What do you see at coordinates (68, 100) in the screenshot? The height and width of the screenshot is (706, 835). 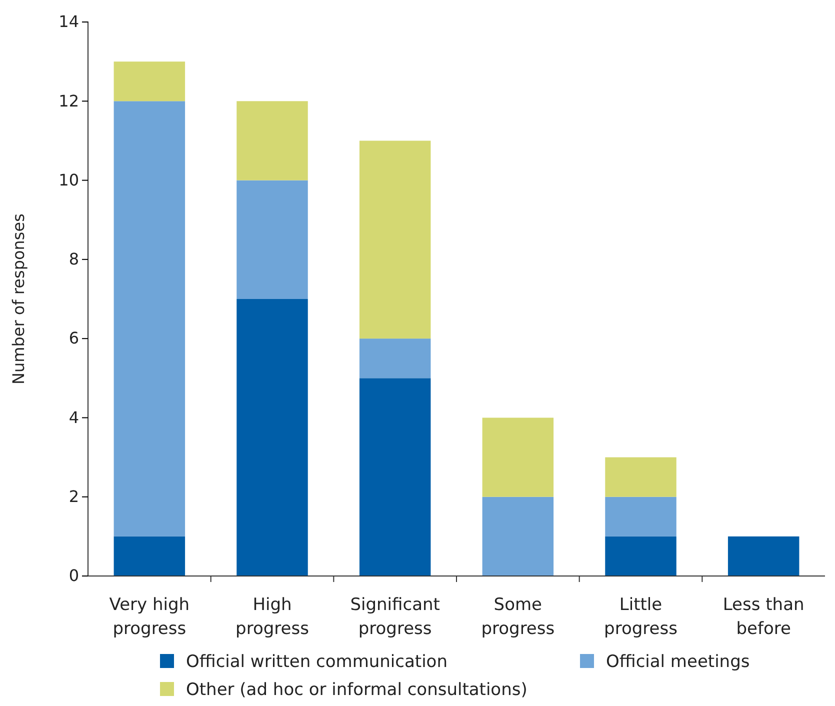 I see `y-tick-label: 12` at bounding box center [68, 100].